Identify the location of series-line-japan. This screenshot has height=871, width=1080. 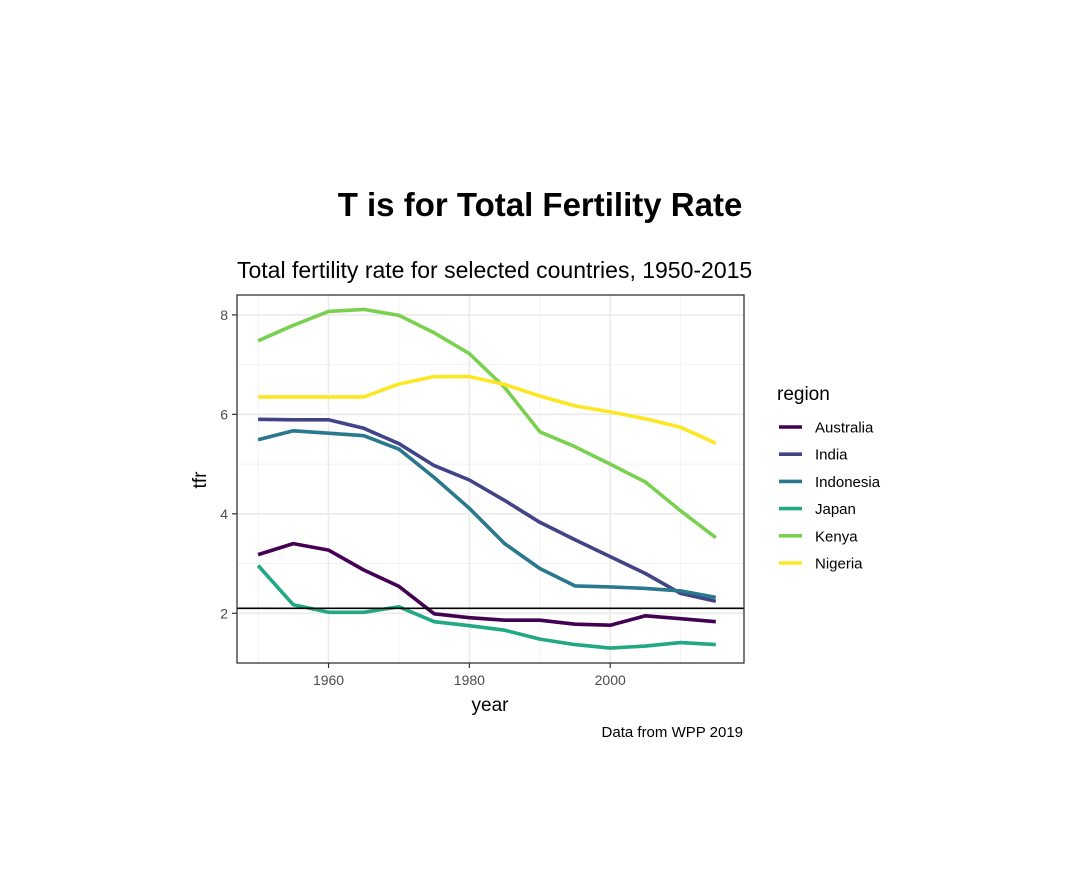
(486, 607).